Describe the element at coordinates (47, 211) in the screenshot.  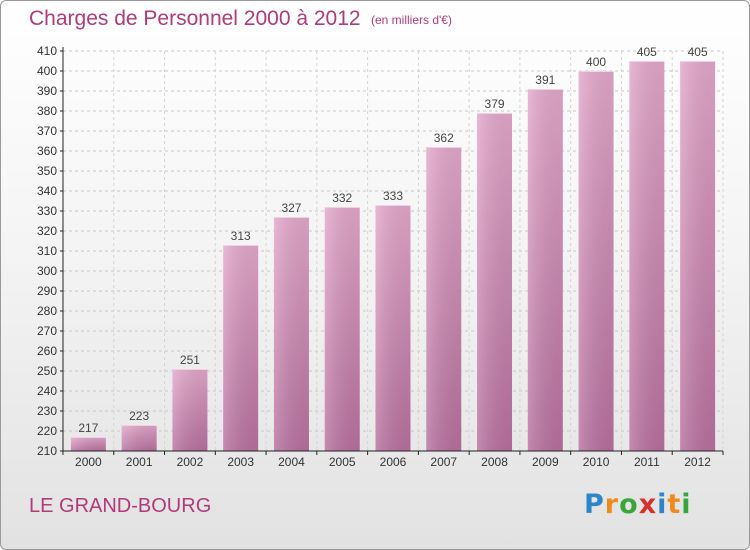
I see `y-tick-label: 330` at that location.